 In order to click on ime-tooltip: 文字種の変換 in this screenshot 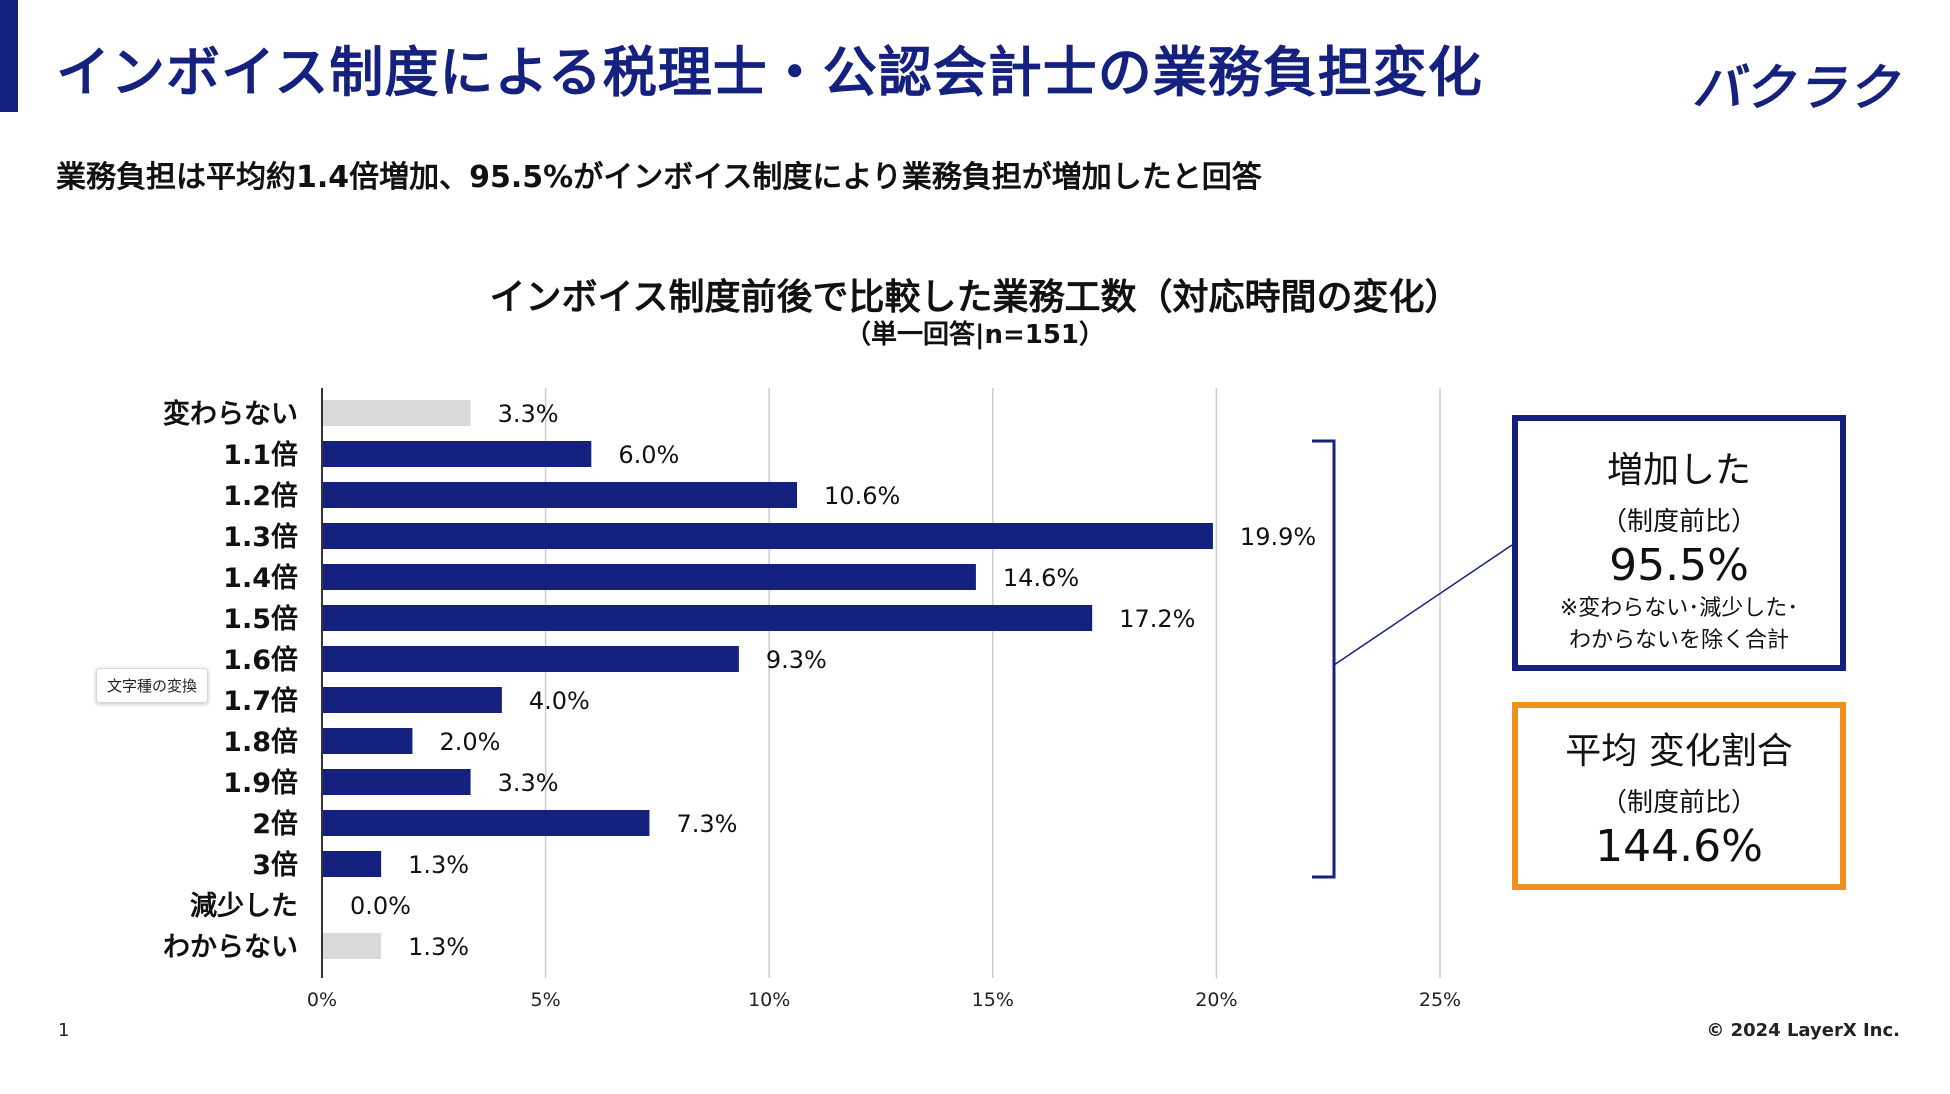, I will do `click(152, 685)`.